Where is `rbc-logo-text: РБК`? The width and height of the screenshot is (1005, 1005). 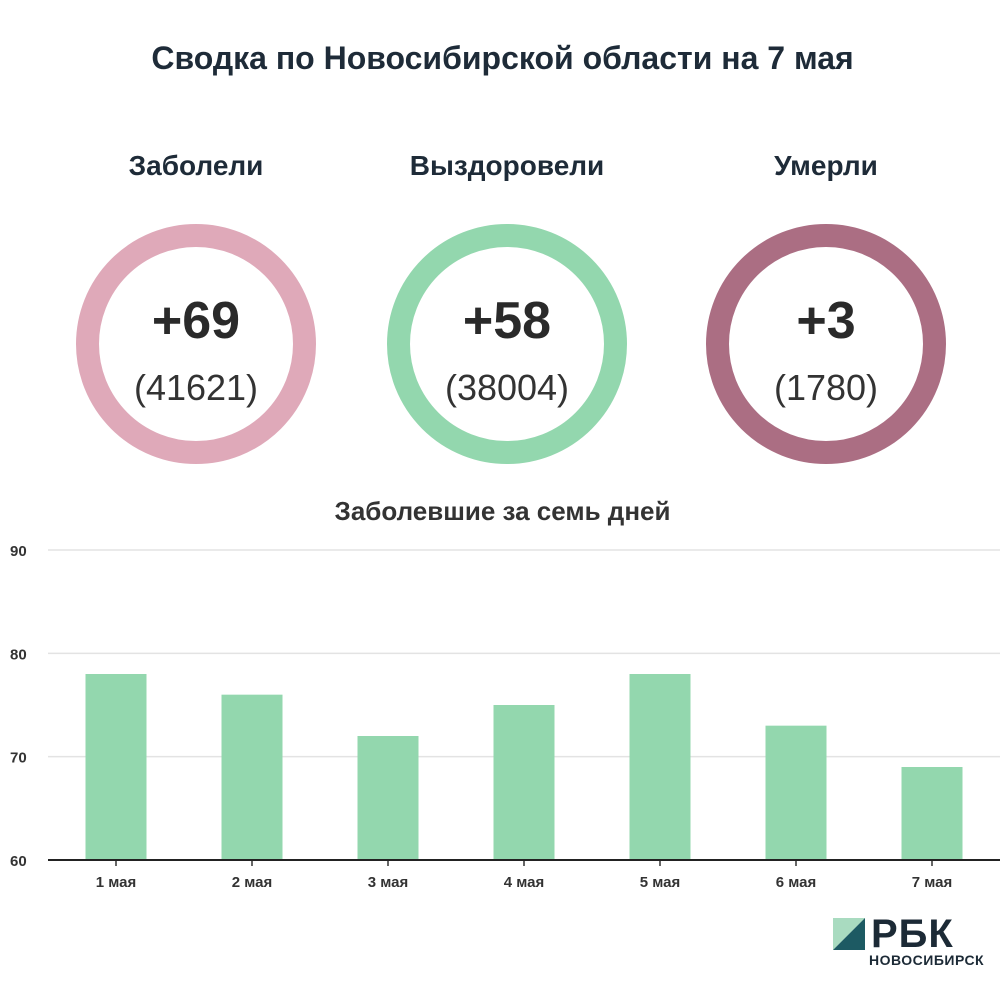 rbc-logo-text: РБК is located at coordinates (912, 934).